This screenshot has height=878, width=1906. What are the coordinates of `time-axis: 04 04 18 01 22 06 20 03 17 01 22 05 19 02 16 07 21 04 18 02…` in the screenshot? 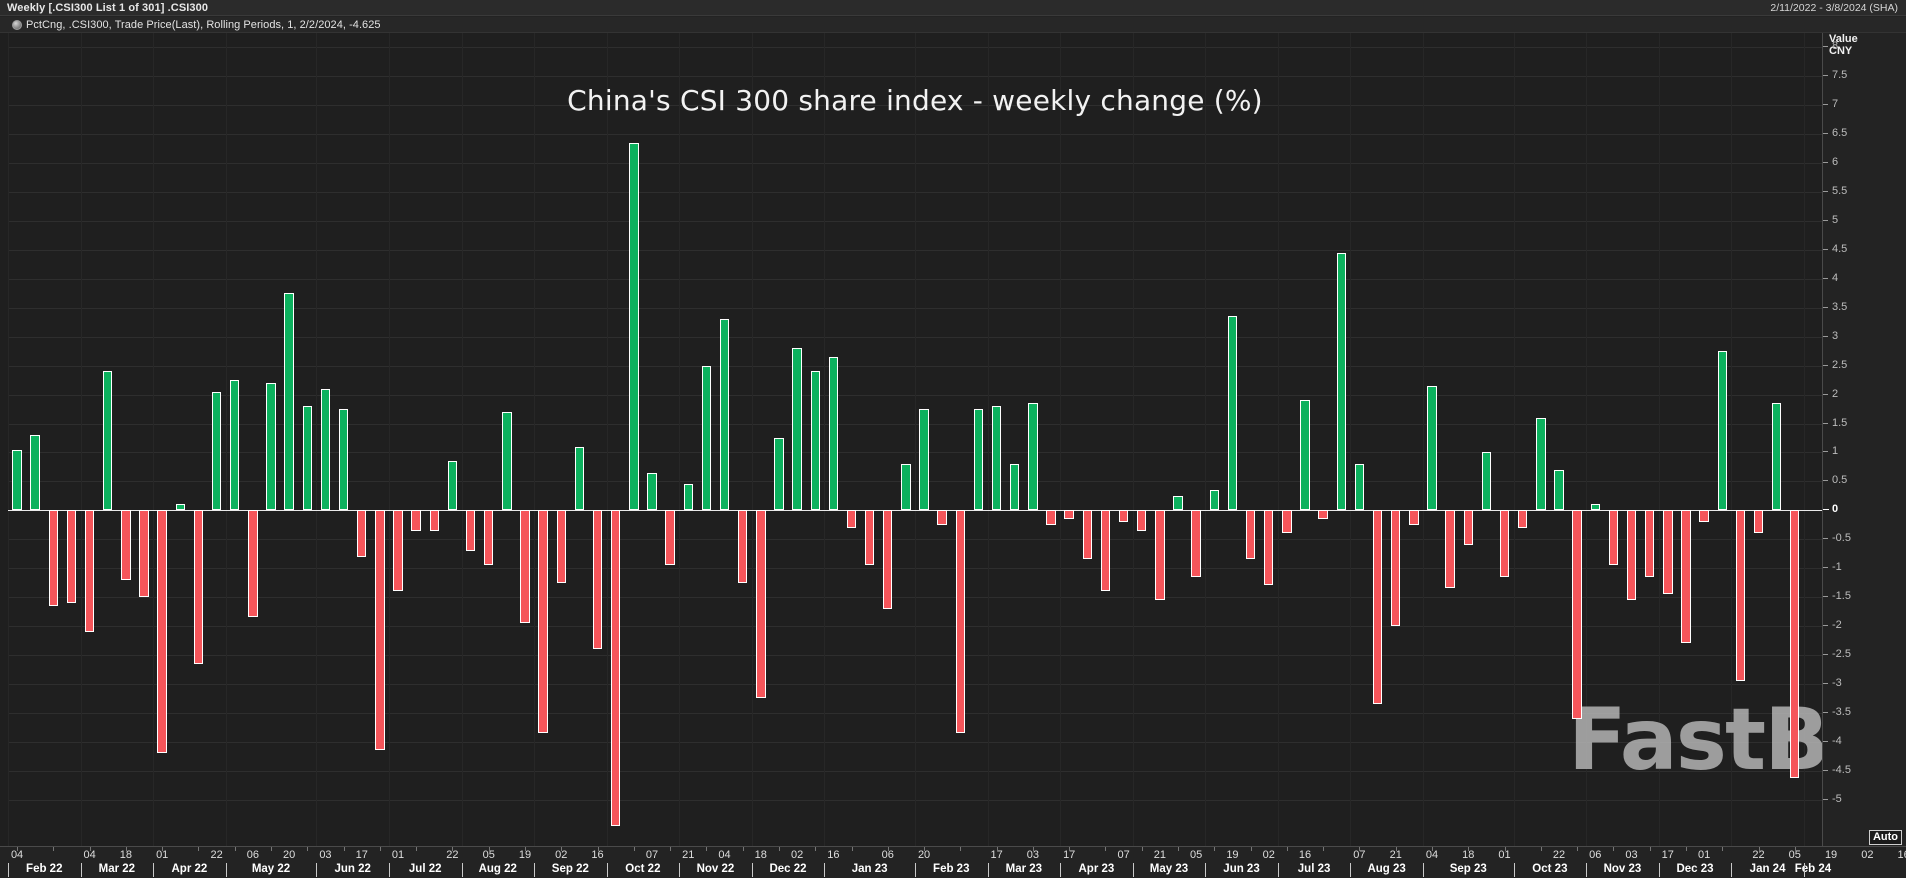 It's located at (953, 862).